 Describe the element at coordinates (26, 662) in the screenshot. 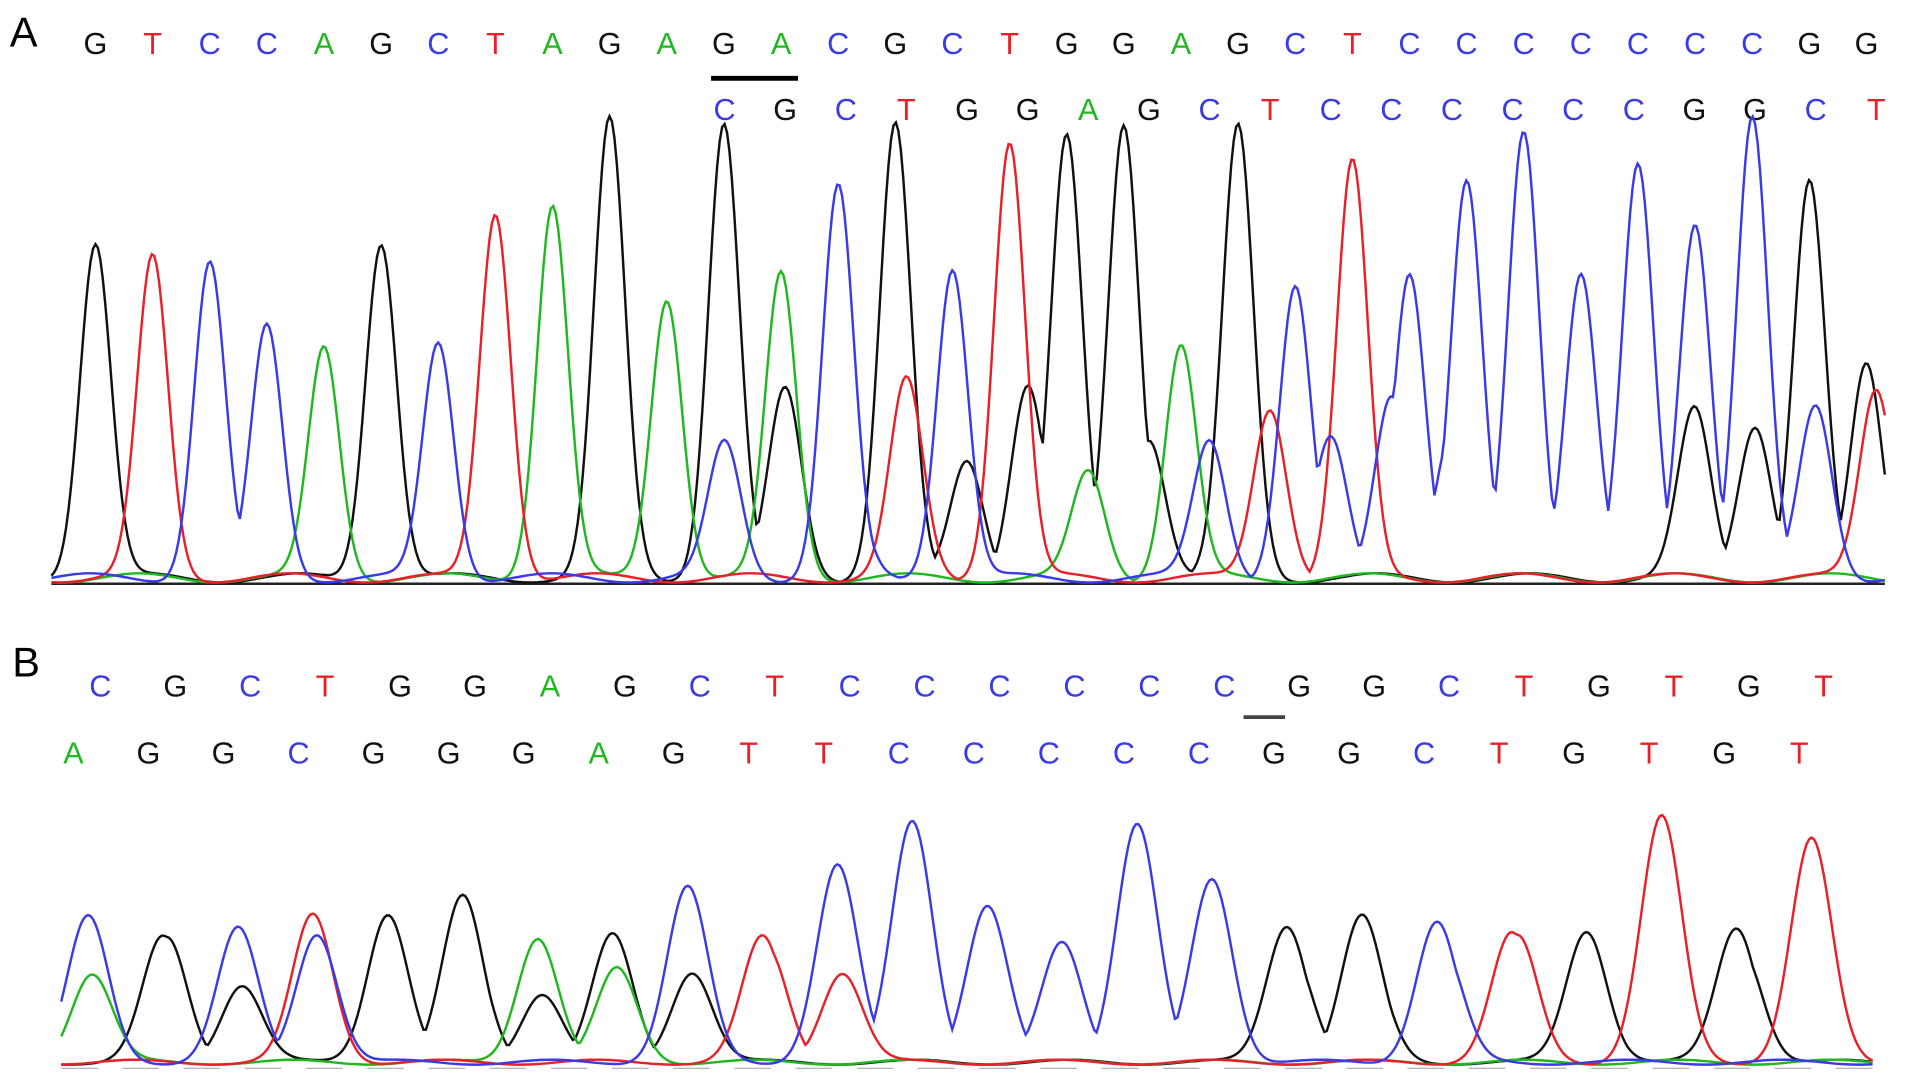

I see `panel-label: B` at that location.